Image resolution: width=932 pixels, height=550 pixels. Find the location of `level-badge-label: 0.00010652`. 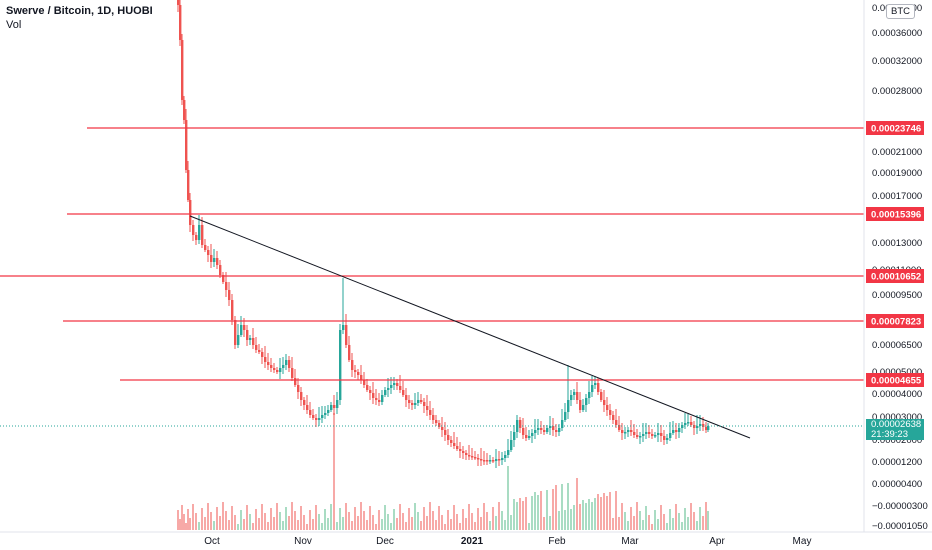

level-badge-label: 0.00010652 is located at coordinates (896, 277).